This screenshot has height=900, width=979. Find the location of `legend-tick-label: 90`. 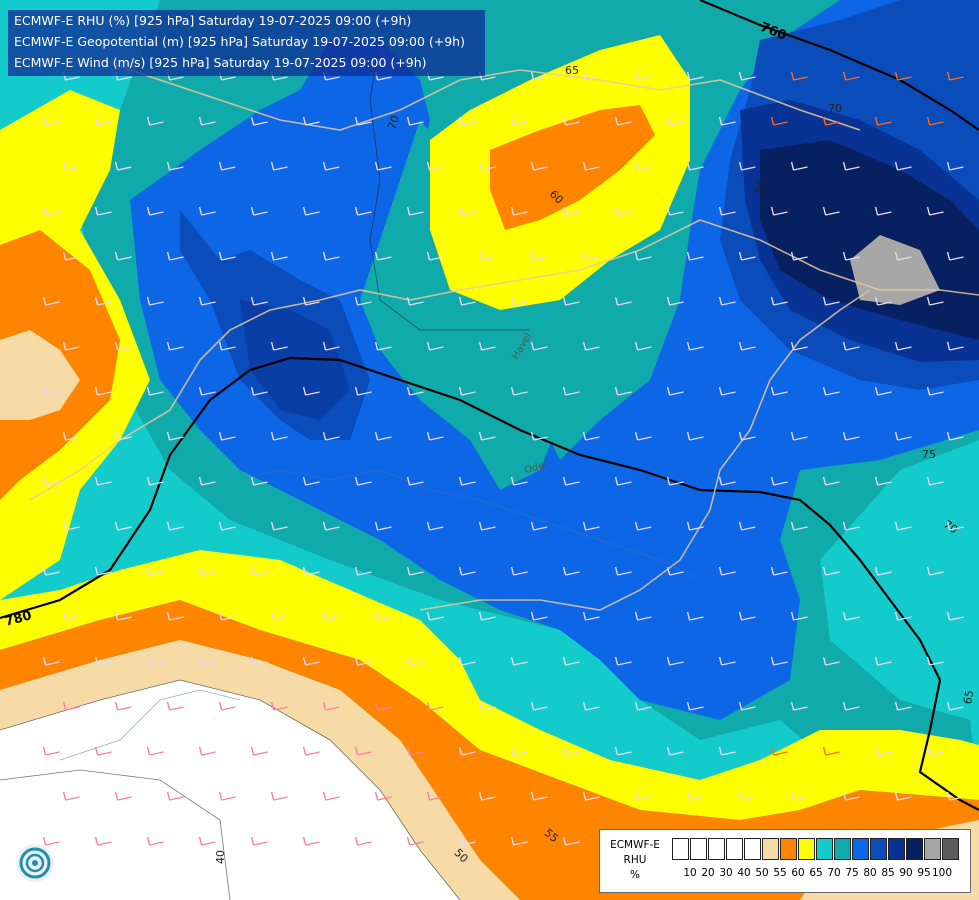

legend-tick-label: 90 is located at coordinates (906, 873).